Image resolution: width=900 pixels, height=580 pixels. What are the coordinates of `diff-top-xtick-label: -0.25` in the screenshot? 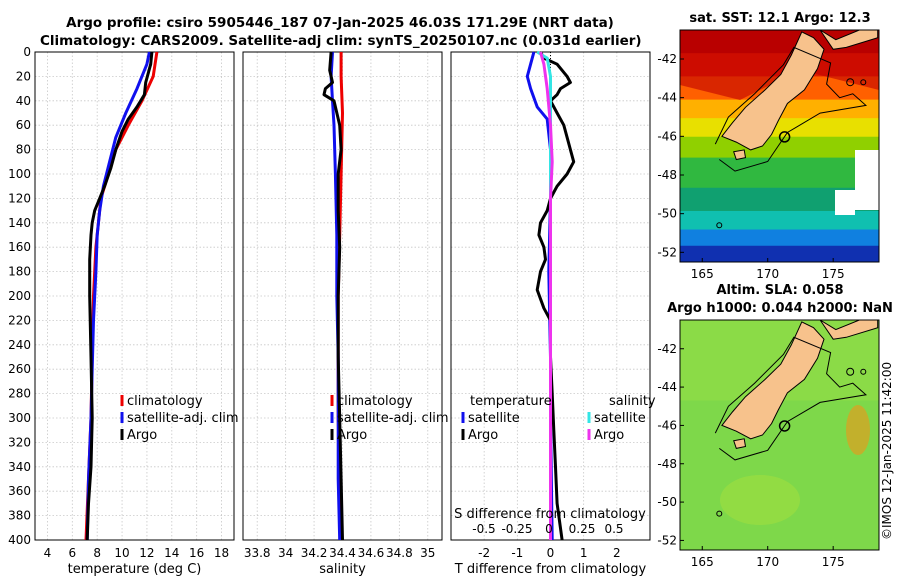 It's located at (516, 529).